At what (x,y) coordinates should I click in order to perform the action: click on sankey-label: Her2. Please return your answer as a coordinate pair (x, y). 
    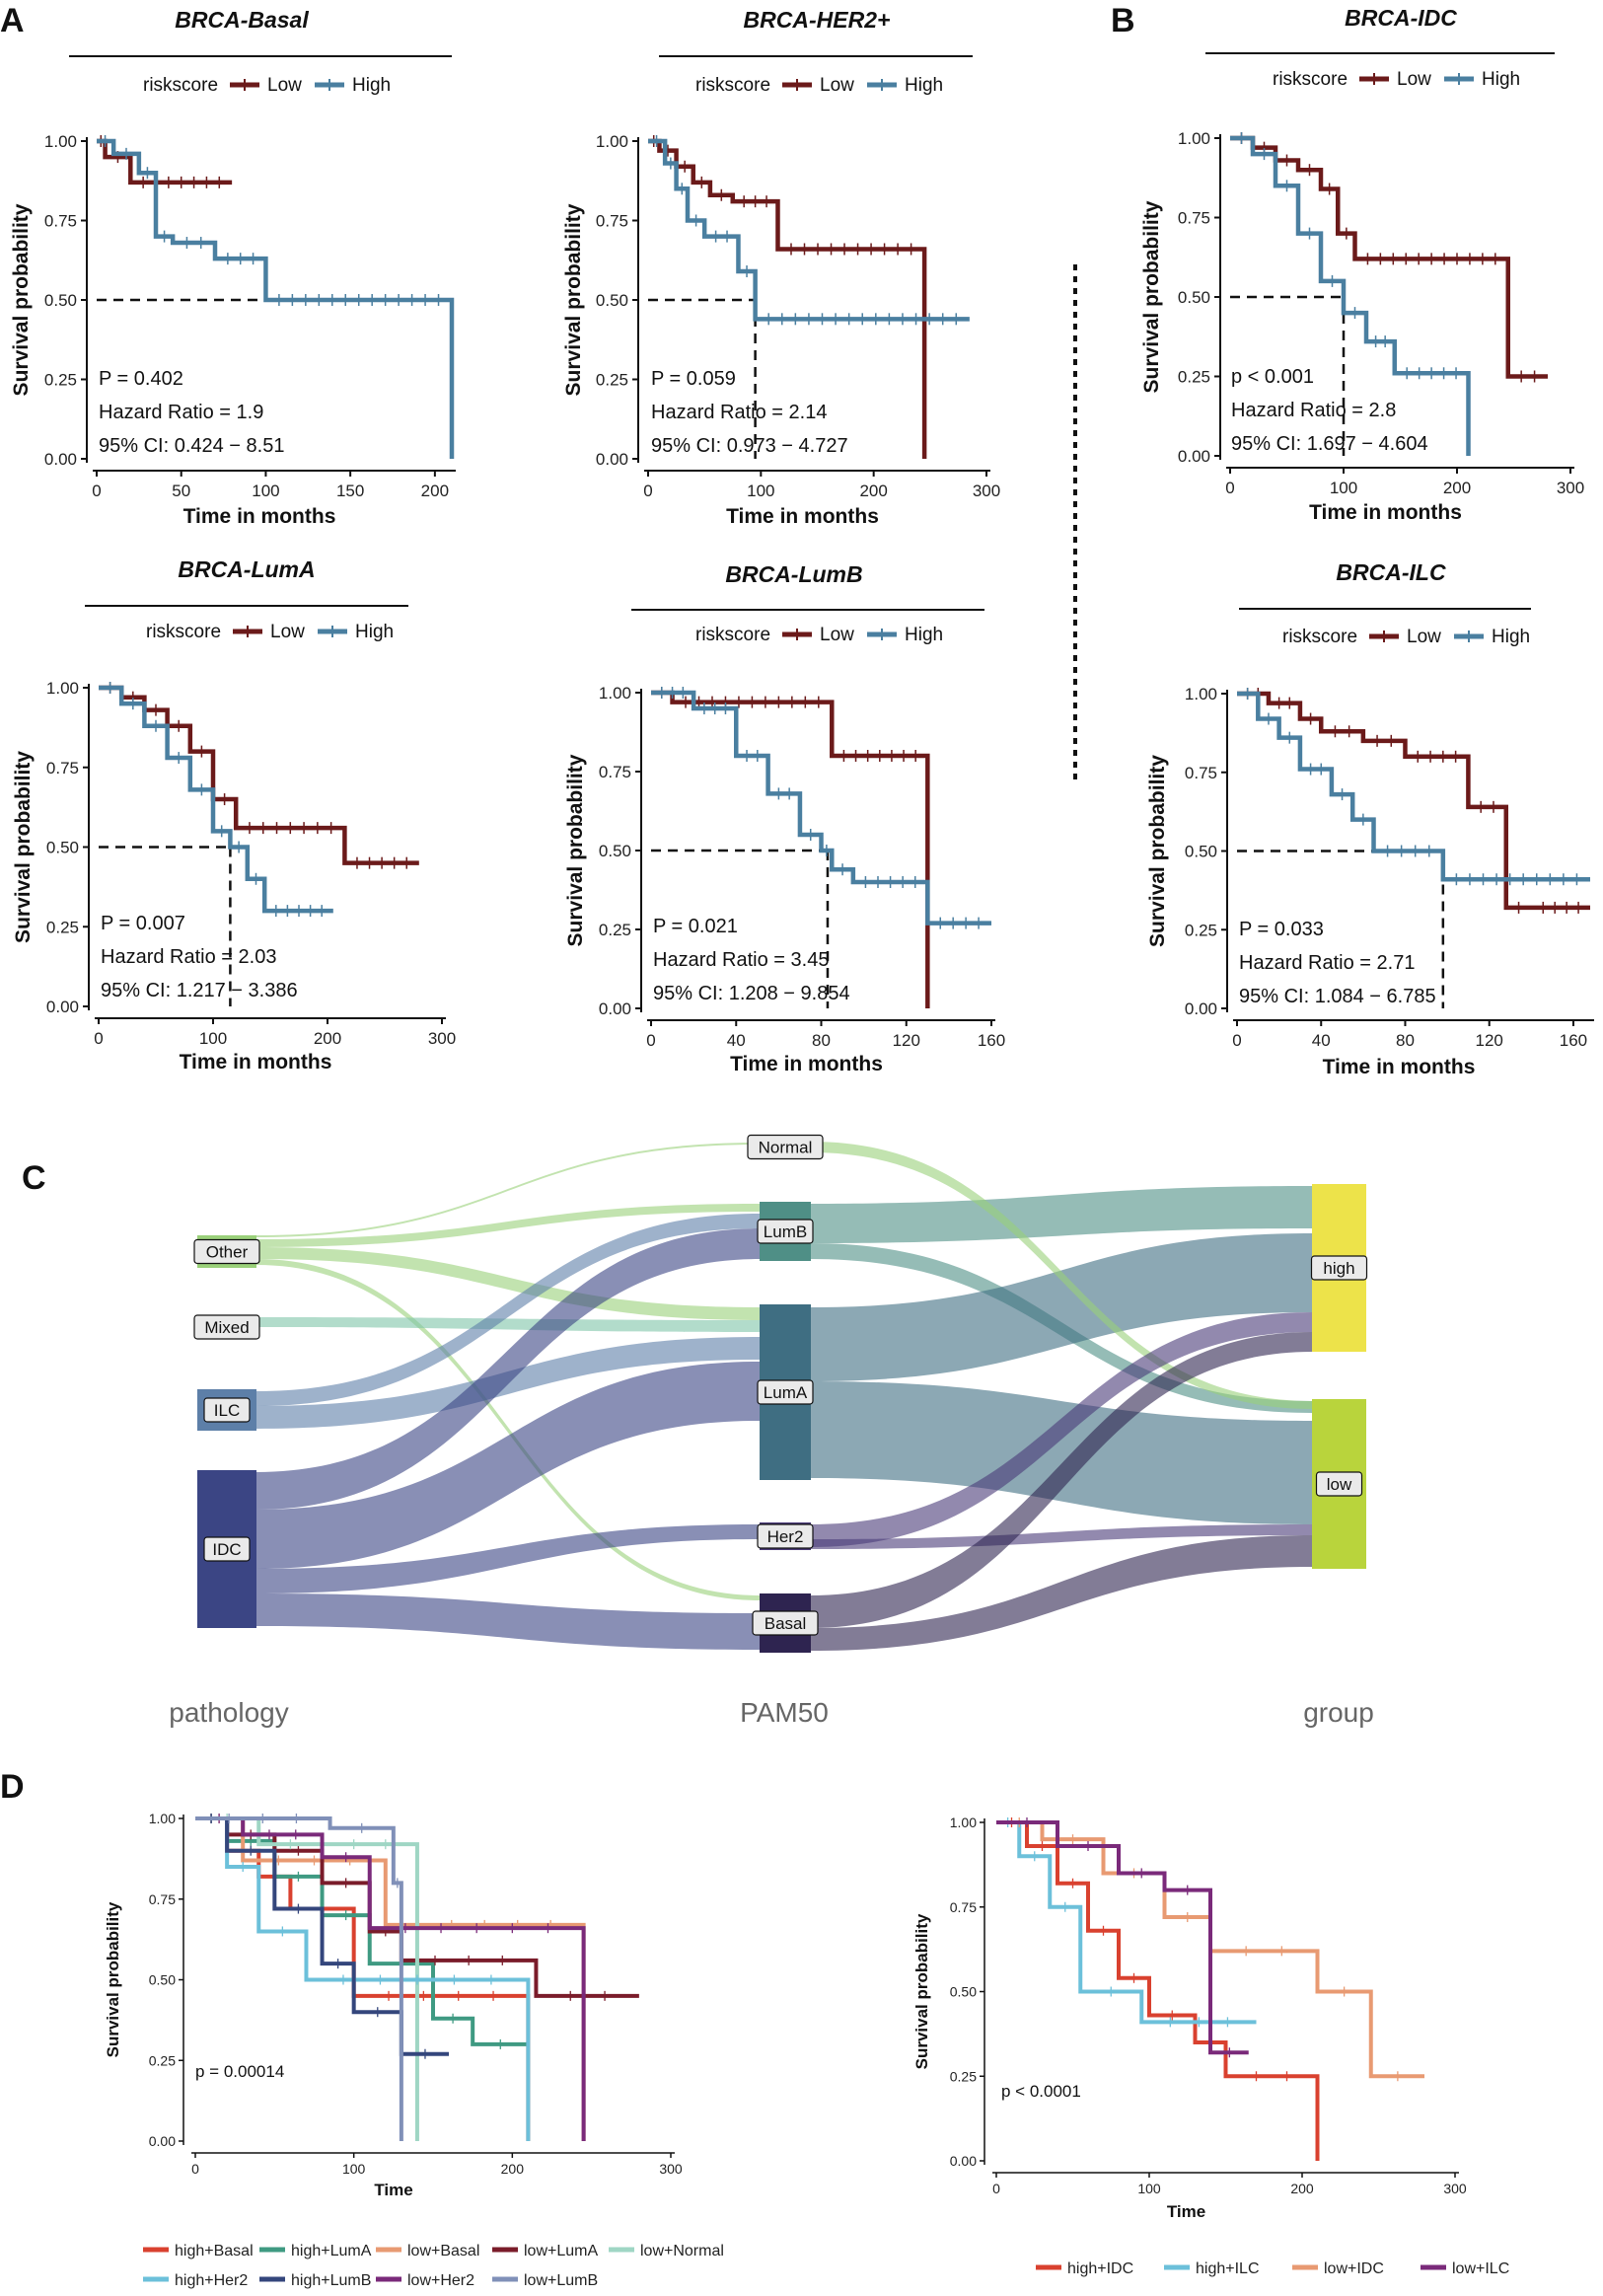
    Looking at the image, I should click on (785, 1536).